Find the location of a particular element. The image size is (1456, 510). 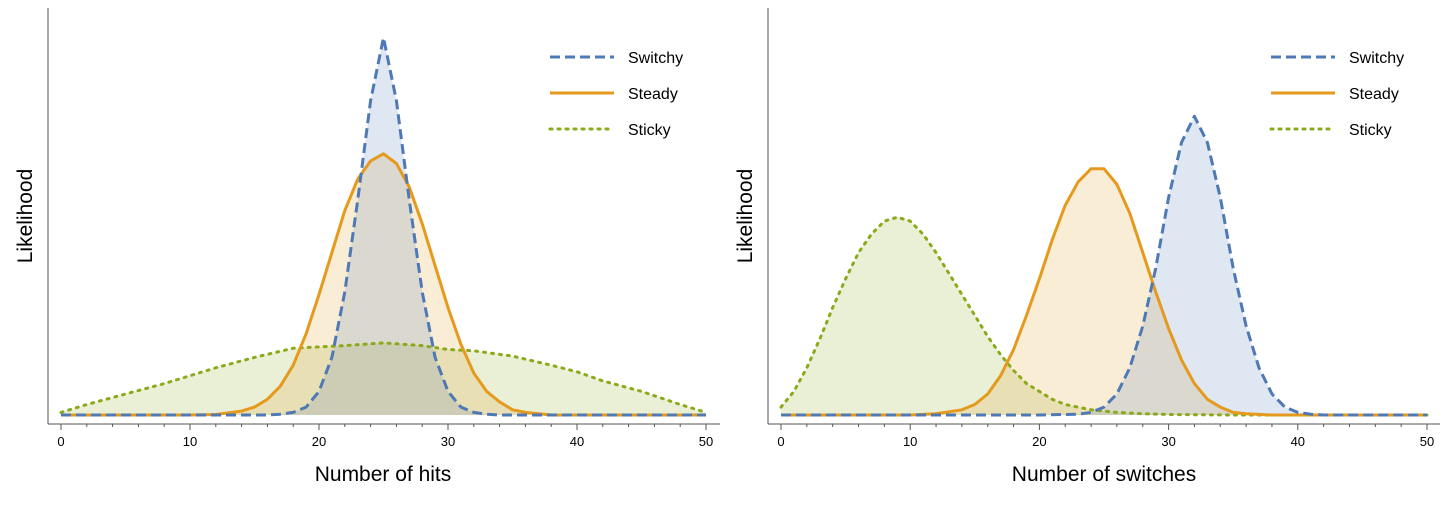

x-axis-label: Number of switches is located at coordinates (1104, 474).